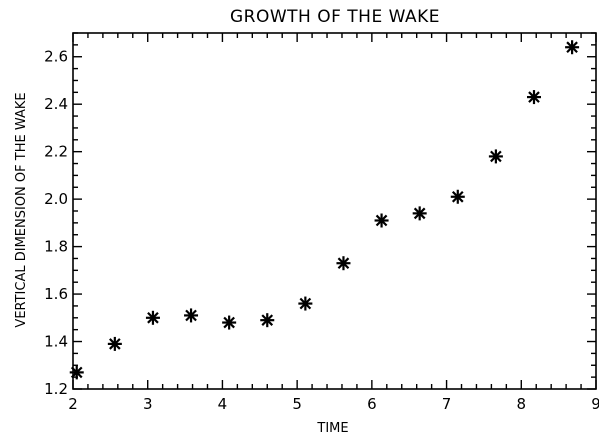  Describe the element at coordinates (56, 104) in the screenshot. I see `y-tick-label: 2.4` at that location.